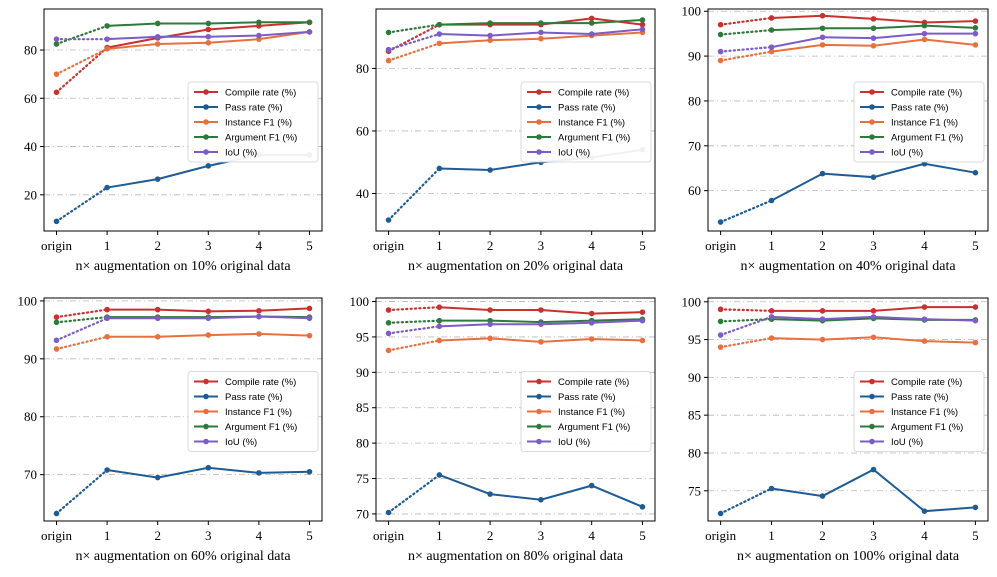 The width and height of the screenshot is (997, 577). I want to click on y-tick-label: 75, so click(694, 490).